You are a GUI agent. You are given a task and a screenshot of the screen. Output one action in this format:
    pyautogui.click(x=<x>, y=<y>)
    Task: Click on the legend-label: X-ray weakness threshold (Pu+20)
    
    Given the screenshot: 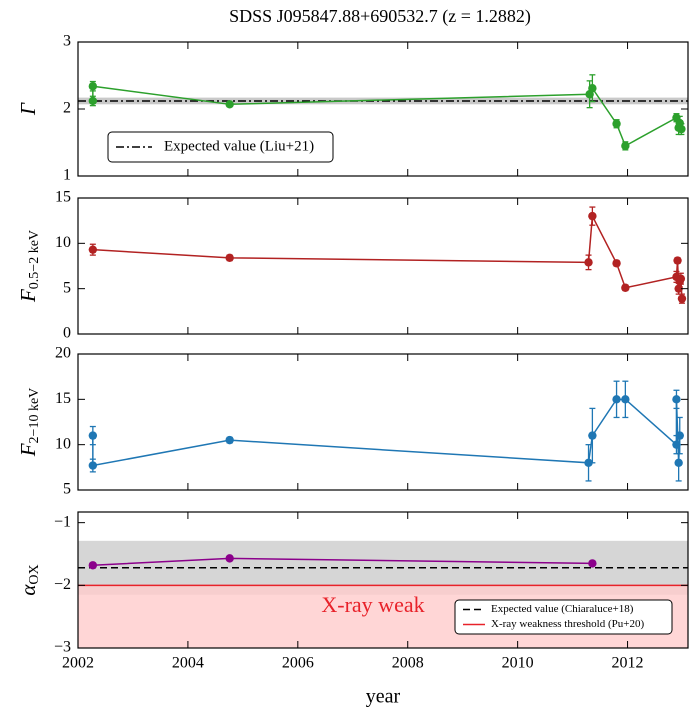 What is the action you would take?
    pyautogui.click(x=567, y=624)
    